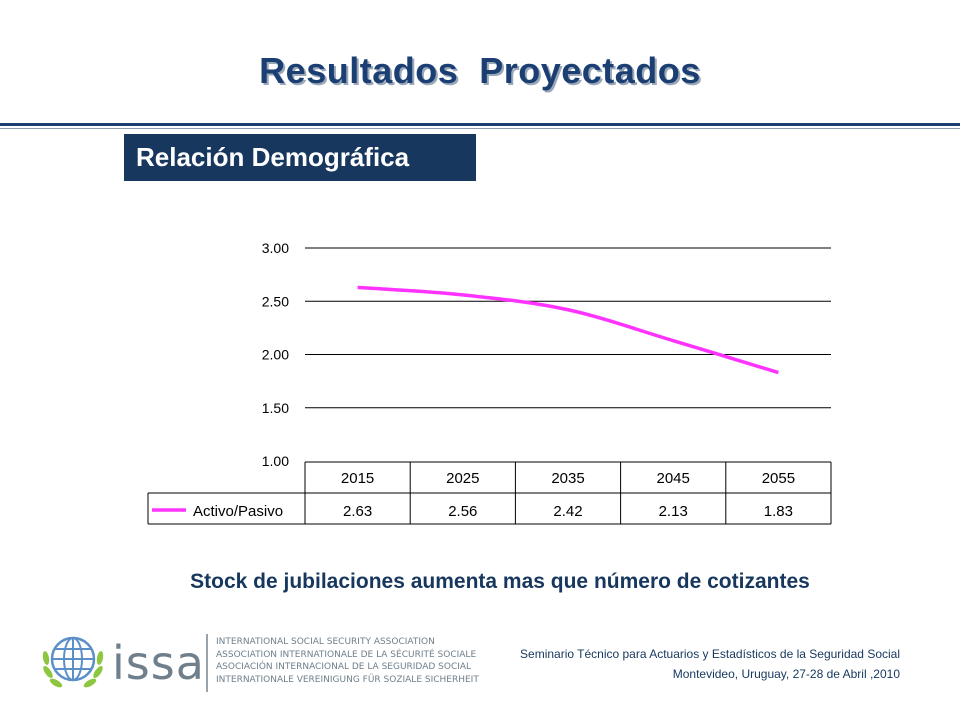 The height and width of the screenshot is (720, 960). What do you see at coordinates (158, 663) in the screenshot?
I see `issa-logo-text: issa` at bounding box center [158, 663].